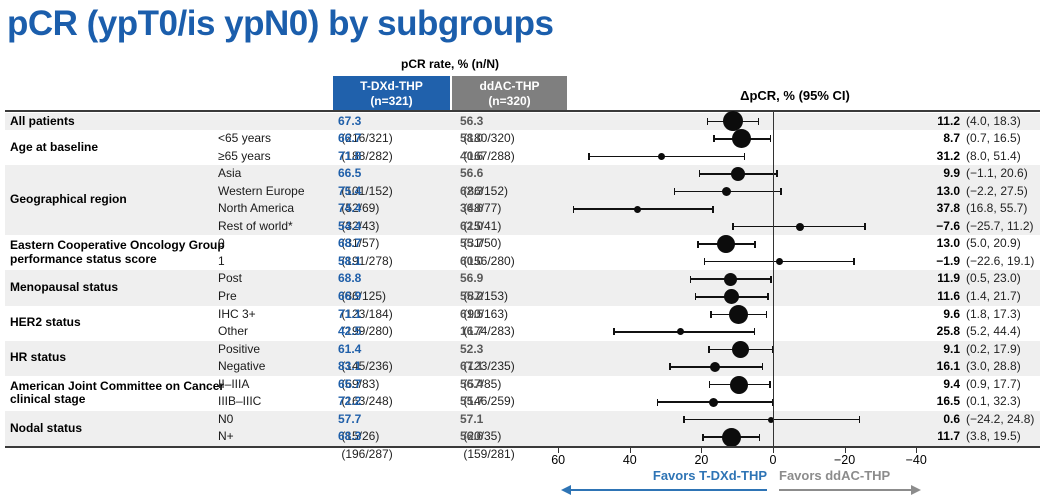 Image resolution: width=1044 pixels, height=498 pixels. I want to click on arm1-pct: 67.3, so click(350, 120).